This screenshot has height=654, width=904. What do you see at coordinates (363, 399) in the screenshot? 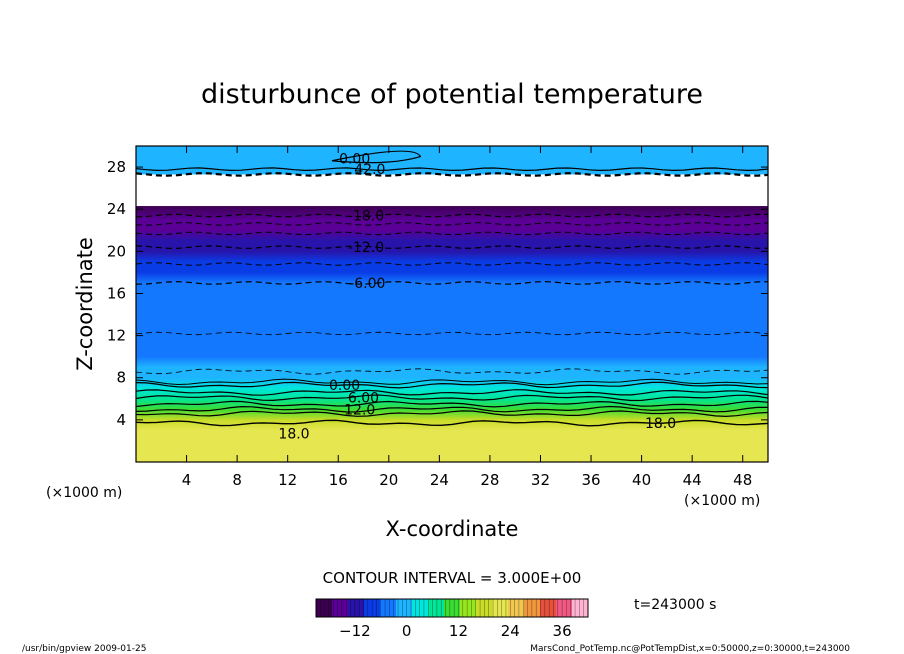
I see `contour-label: 6.00` at bounding box center [363, 399].